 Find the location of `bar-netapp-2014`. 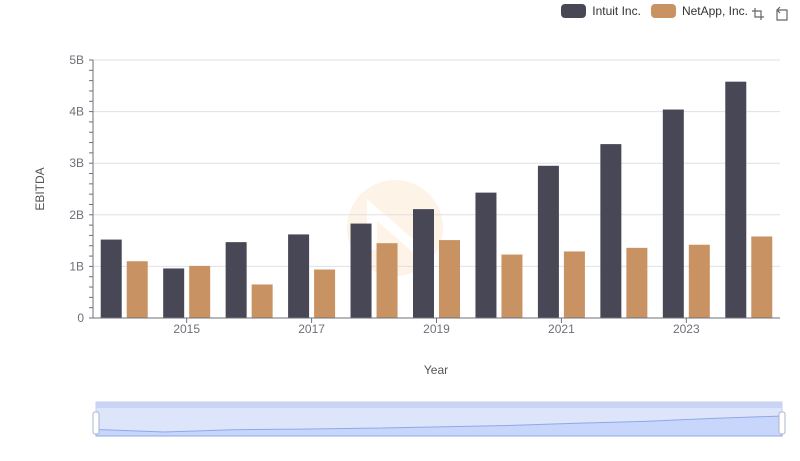

bar-netapp-2014 is located at coordinates (137, 289).